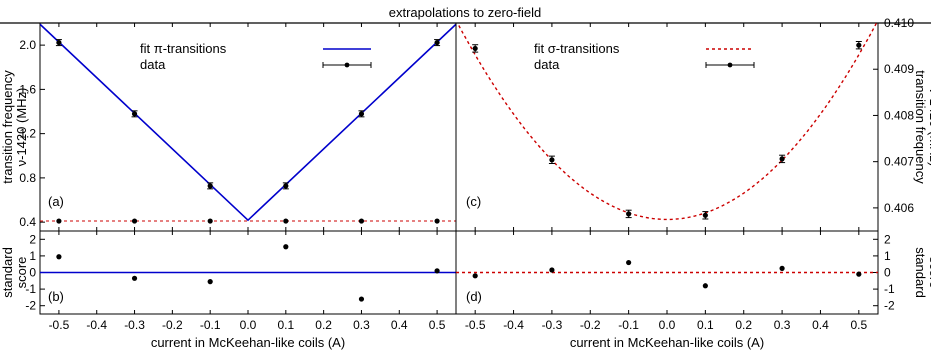 The height and width of the screenshot is (358, 931). Describe the element at coordinates (899, 69) in the screenshot. I see `y-tick-label: 0.409` at that location.